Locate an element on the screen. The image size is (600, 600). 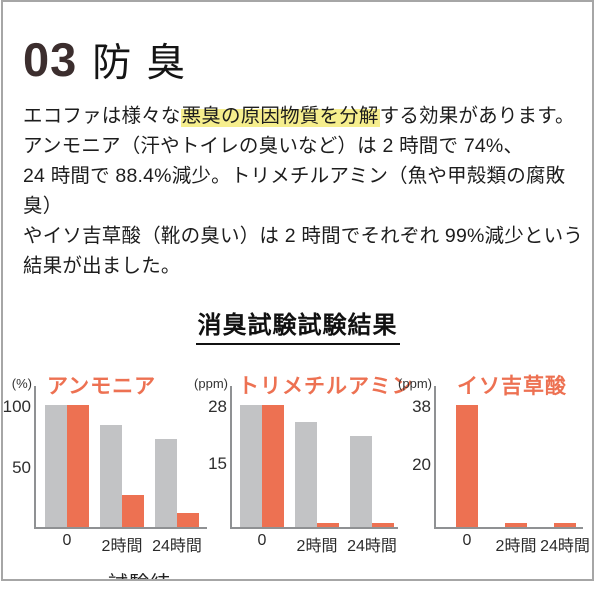
y-axis-labels: (%) 100 50 is located at coordinates (18, 461).